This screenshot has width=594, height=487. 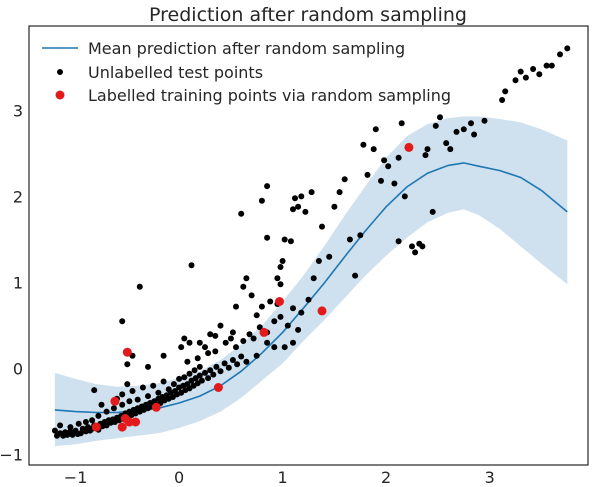 What do you see at coordinates (76, 477) in the screenshot?
I see `x-tick-label: −1` at bounding box center [76, 477].